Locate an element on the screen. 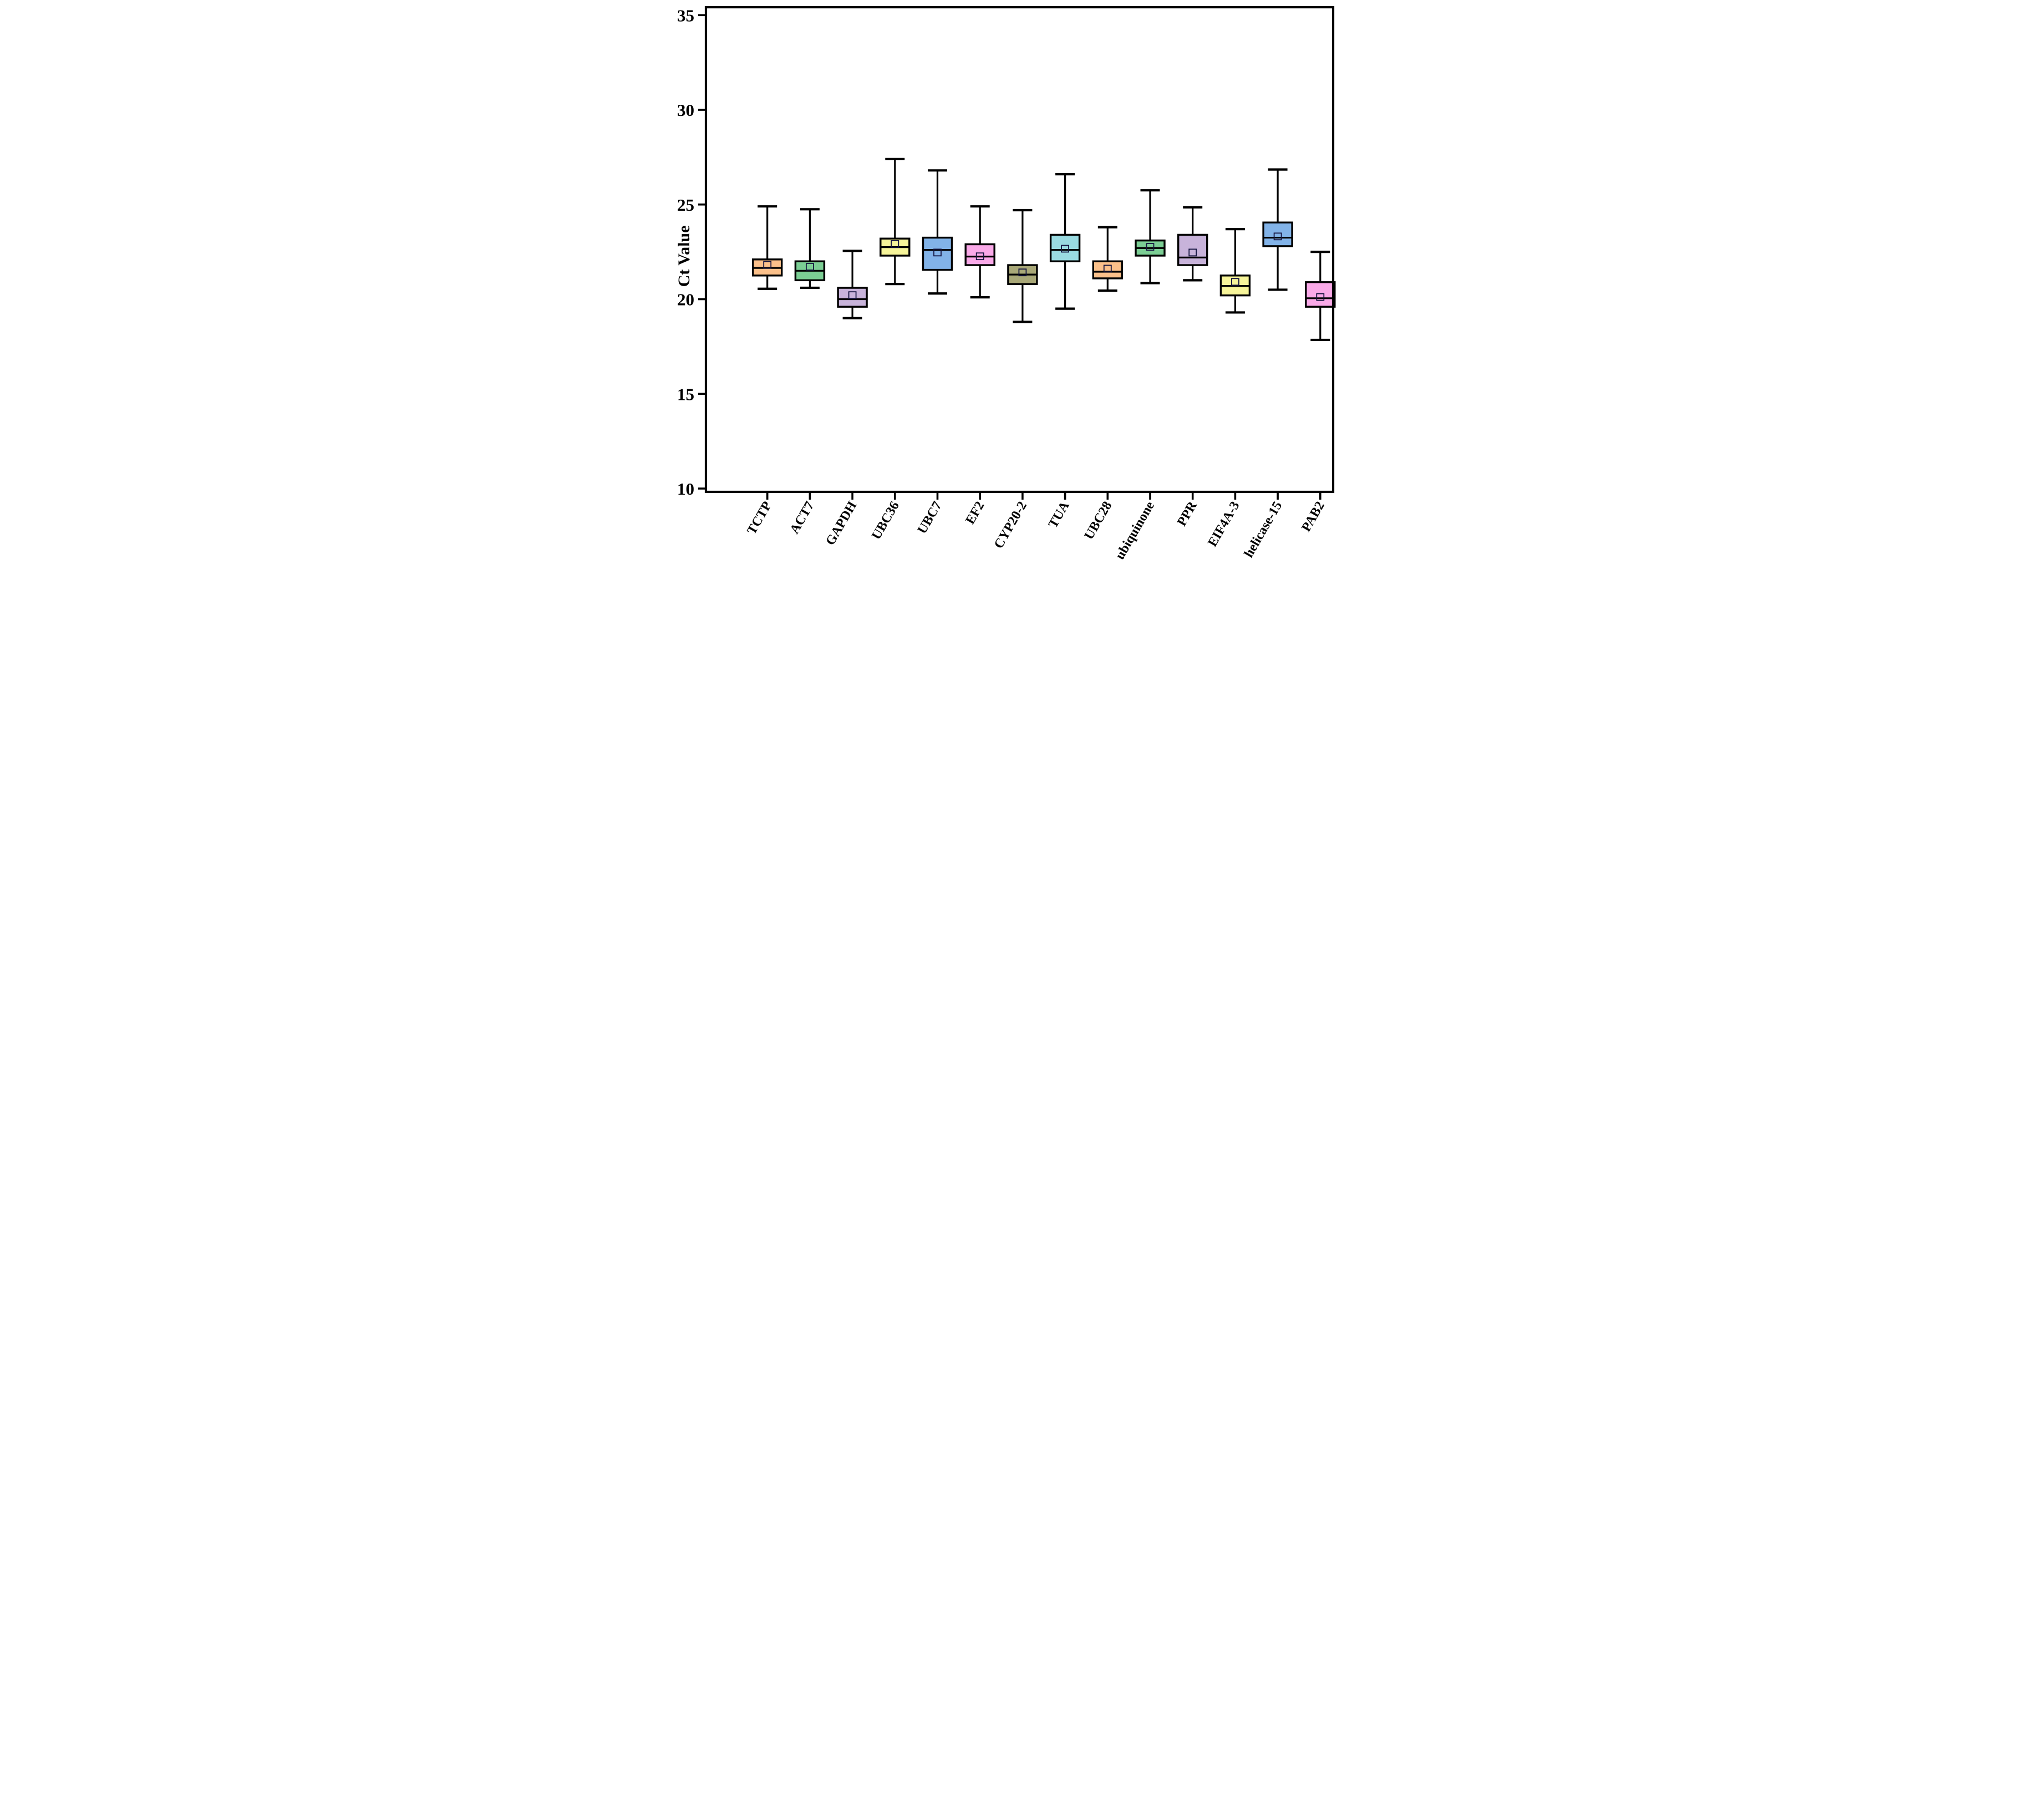 The image size is (2023, 1820). mean-marker-UBC7 is located at coordinates (937, 252).